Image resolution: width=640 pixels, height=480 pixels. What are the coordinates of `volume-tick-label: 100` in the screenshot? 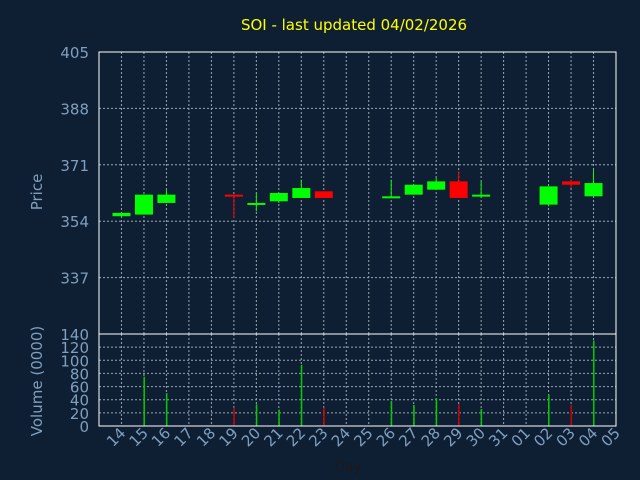 It's located at (74, 361).